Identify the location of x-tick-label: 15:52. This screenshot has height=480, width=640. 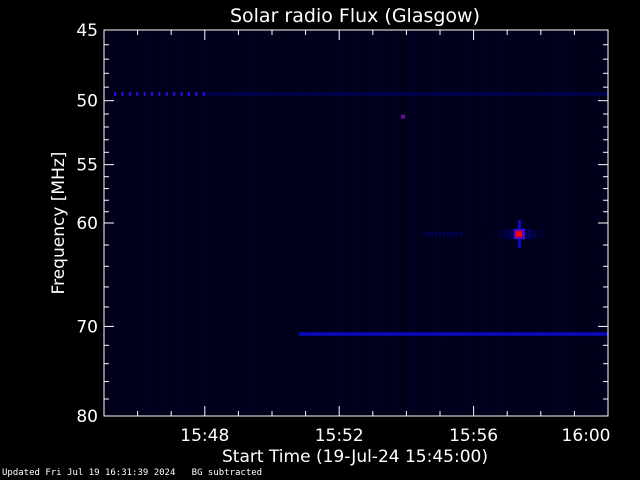
(339, 436).